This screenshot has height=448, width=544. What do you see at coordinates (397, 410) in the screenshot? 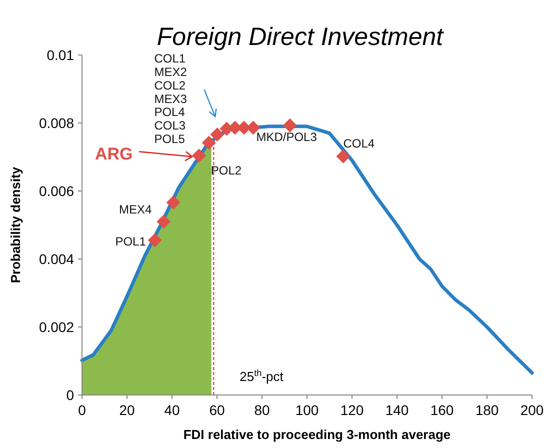
I see `x-tick-label: 140` at bounding box center [397, 410].